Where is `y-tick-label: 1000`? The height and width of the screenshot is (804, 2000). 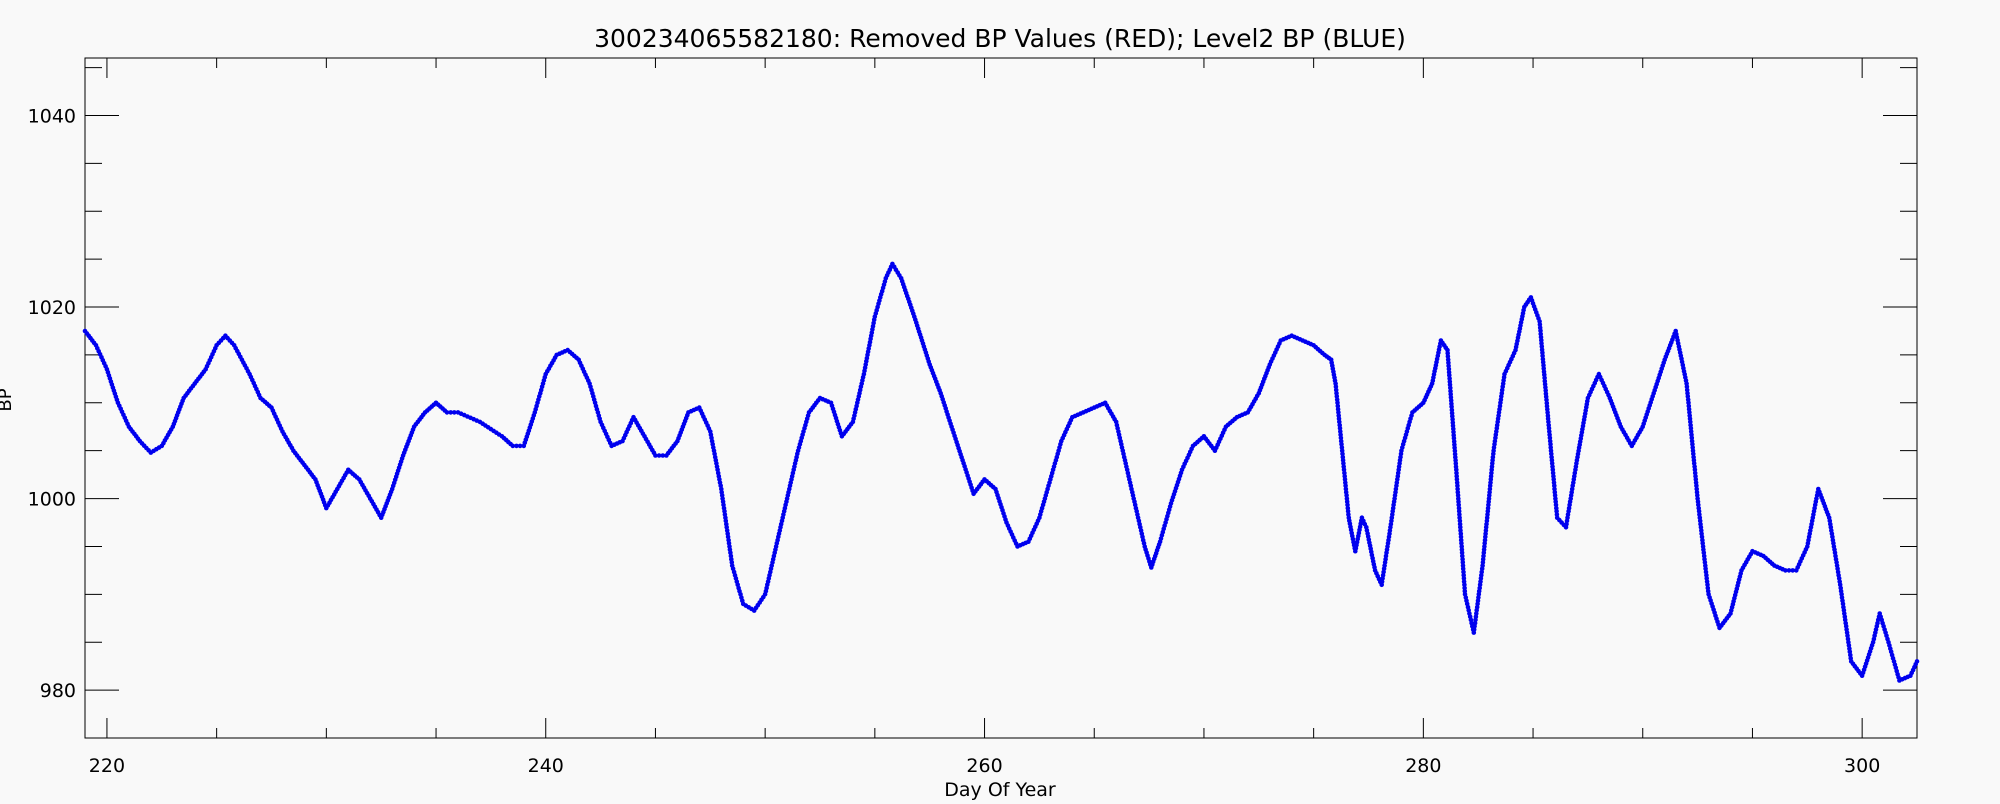 y-tick-label: 1000 is located at coordinates (52, 500).